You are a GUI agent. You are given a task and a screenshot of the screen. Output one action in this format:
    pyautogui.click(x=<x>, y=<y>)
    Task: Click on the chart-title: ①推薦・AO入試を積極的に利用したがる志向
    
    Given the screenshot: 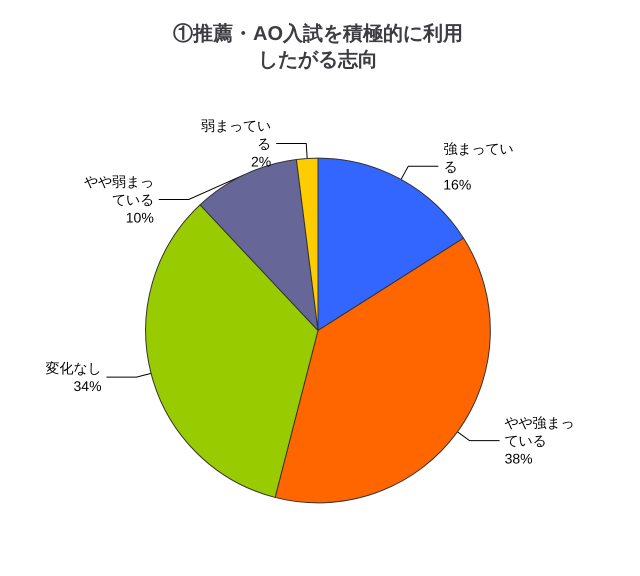 What is the action you would take?
    pyautogui.click(x=318, y=46)
    